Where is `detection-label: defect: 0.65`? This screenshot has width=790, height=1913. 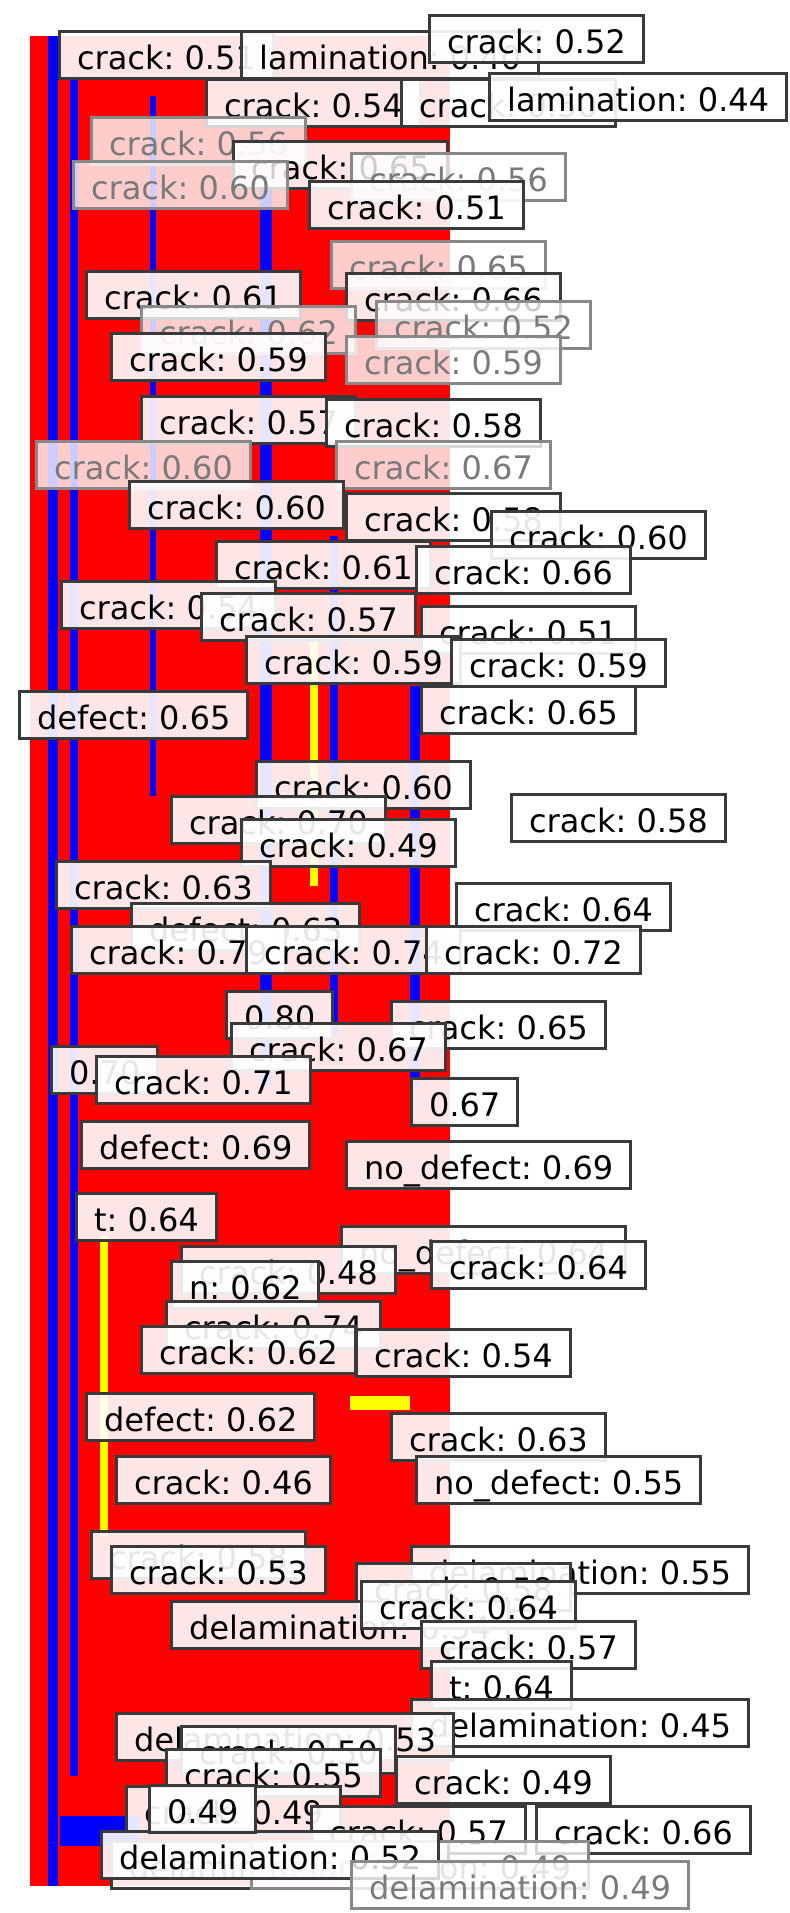 detection-label: defect: 0.65 is located at coordinates (134, 715).